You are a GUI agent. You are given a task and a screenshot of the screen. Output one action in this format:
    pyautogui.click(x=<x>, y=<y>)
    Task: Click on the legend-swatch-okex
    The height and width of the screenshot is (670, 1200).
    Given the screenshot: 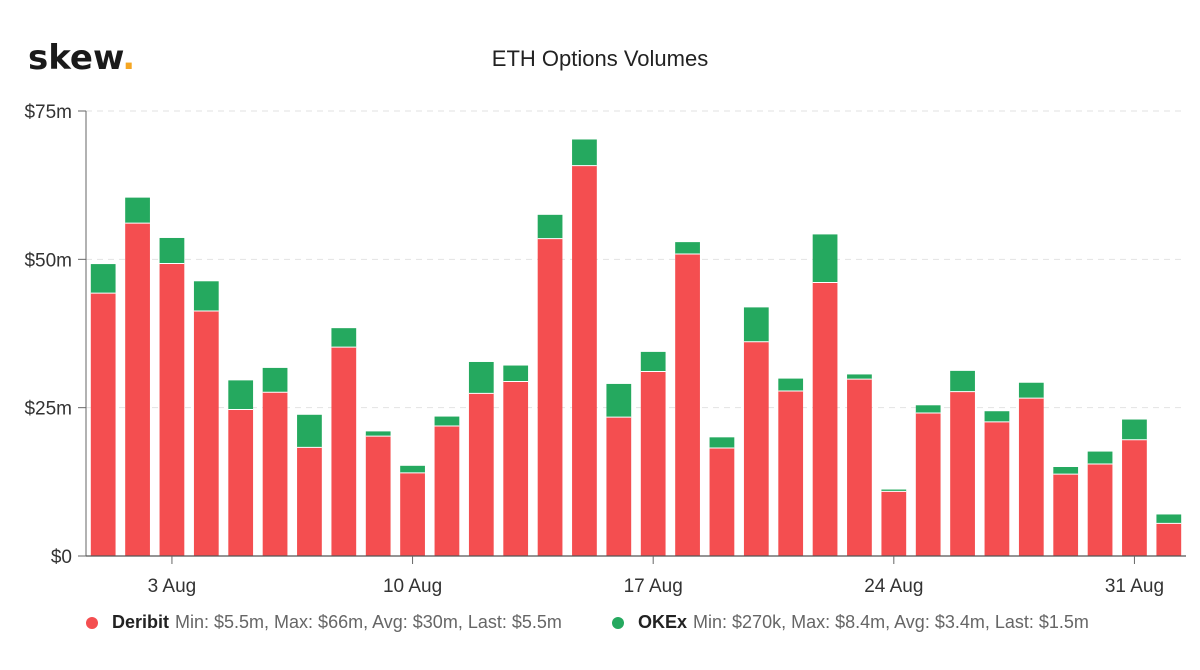 What is the action you would take?
    pyautogui.click(x=618, y=622)
    